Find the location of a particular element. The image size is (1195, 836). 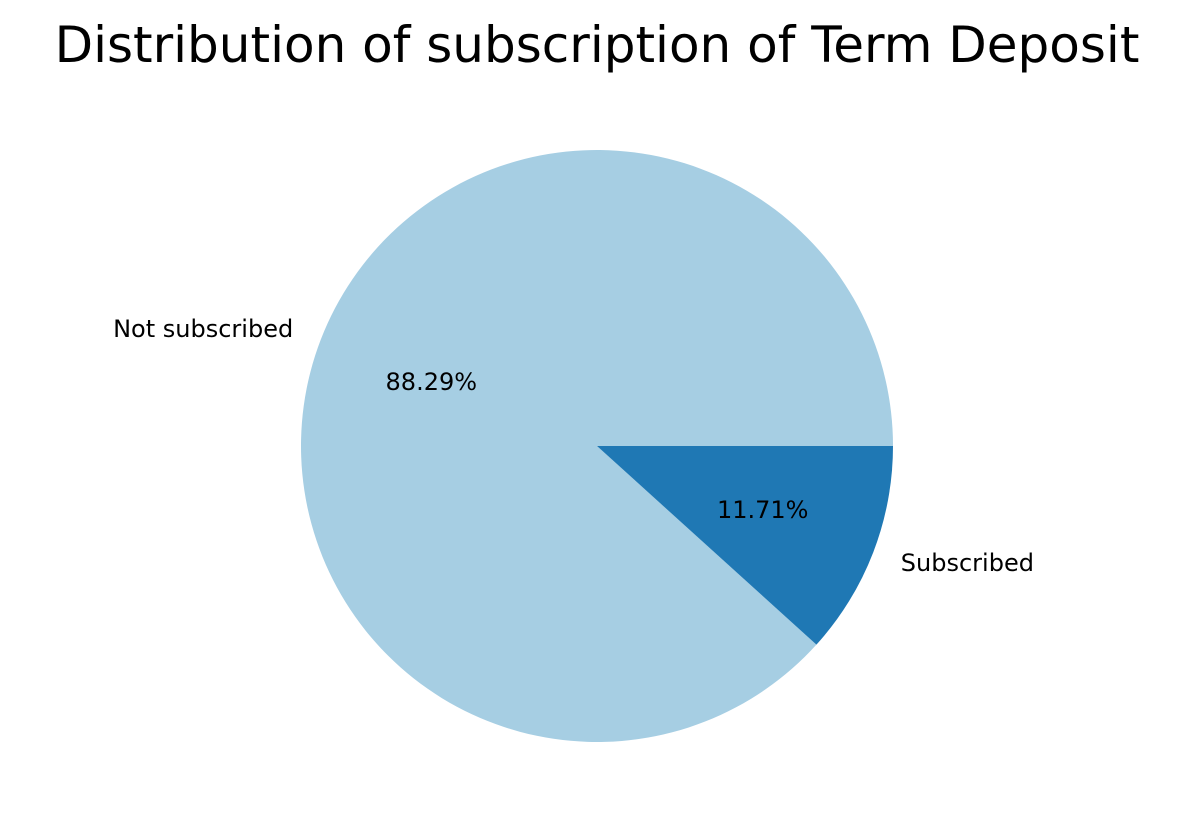

pie-category-label: Not subscribed is located at coordinates (203, 329).